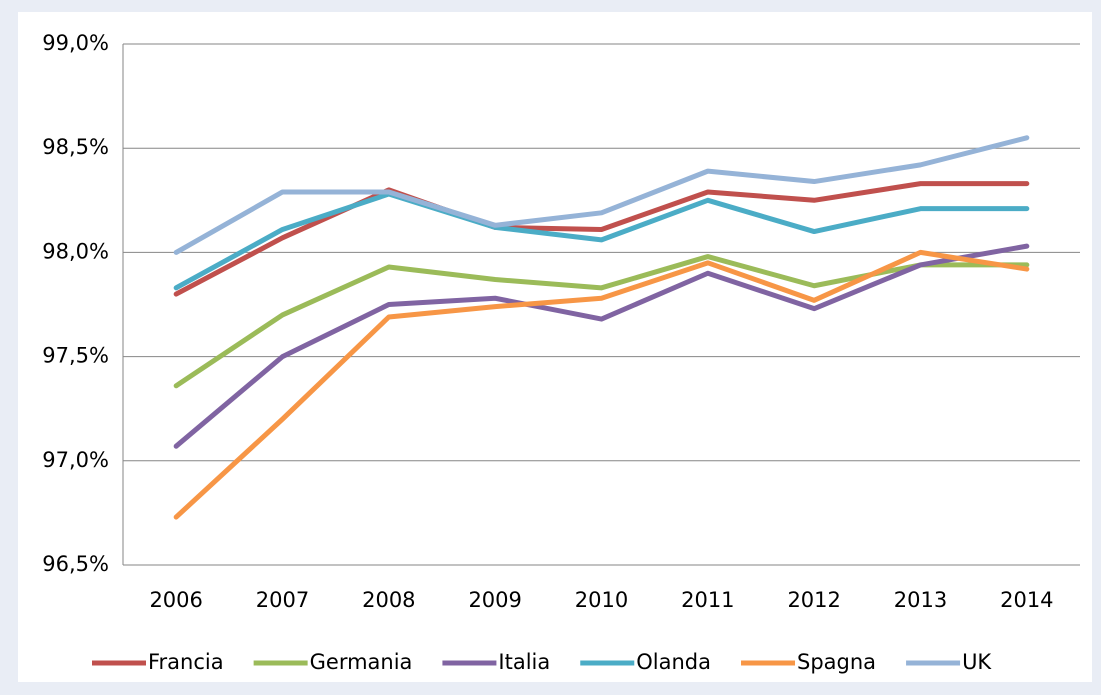  Describe the element at coordinates (282, 600) in the screenshot. I see `x-tick-label: 2007` at that location.